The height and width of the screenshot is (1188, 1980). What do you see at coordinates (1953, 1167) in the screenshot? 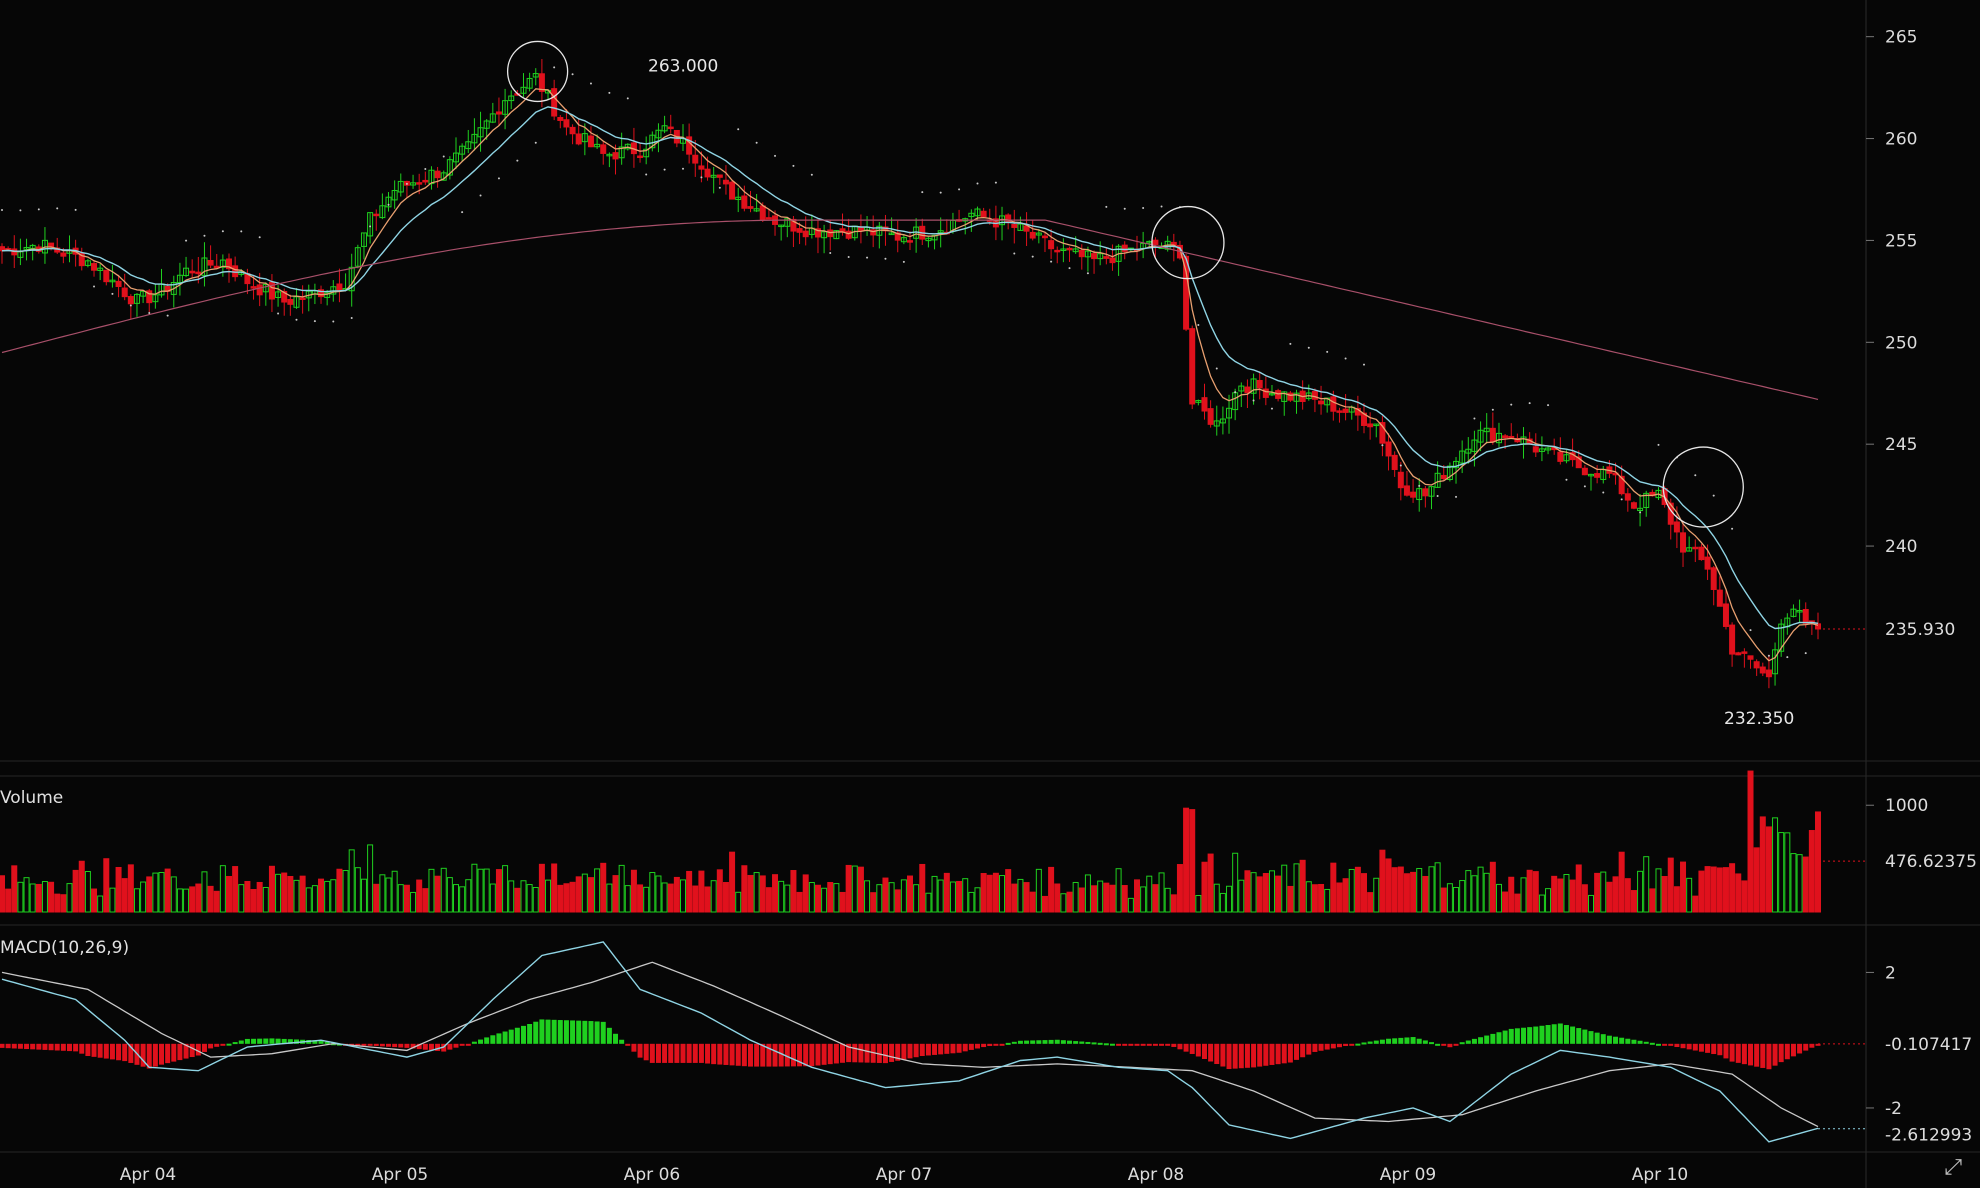
I see `expand-icon: ⤢` at bounding box center [1953, 1167].